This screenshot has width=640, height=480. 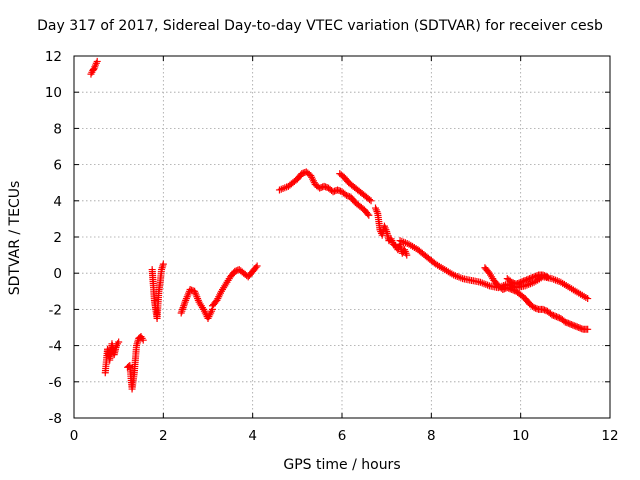 I want to click on y-tick-label: 6, so click(x=57, y=166).